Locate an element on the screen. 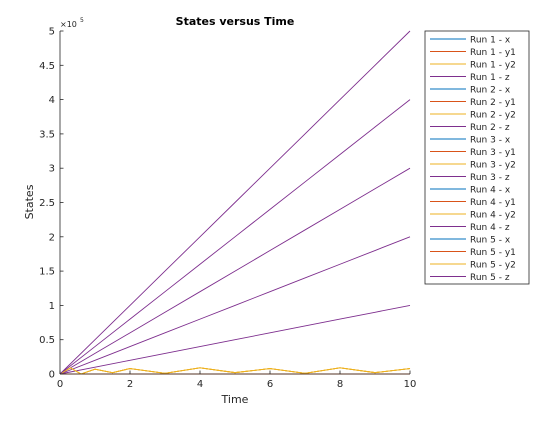 This screenshot has width=560, height=424. y-tick-label: 5 is located at coordinates (52, 32).